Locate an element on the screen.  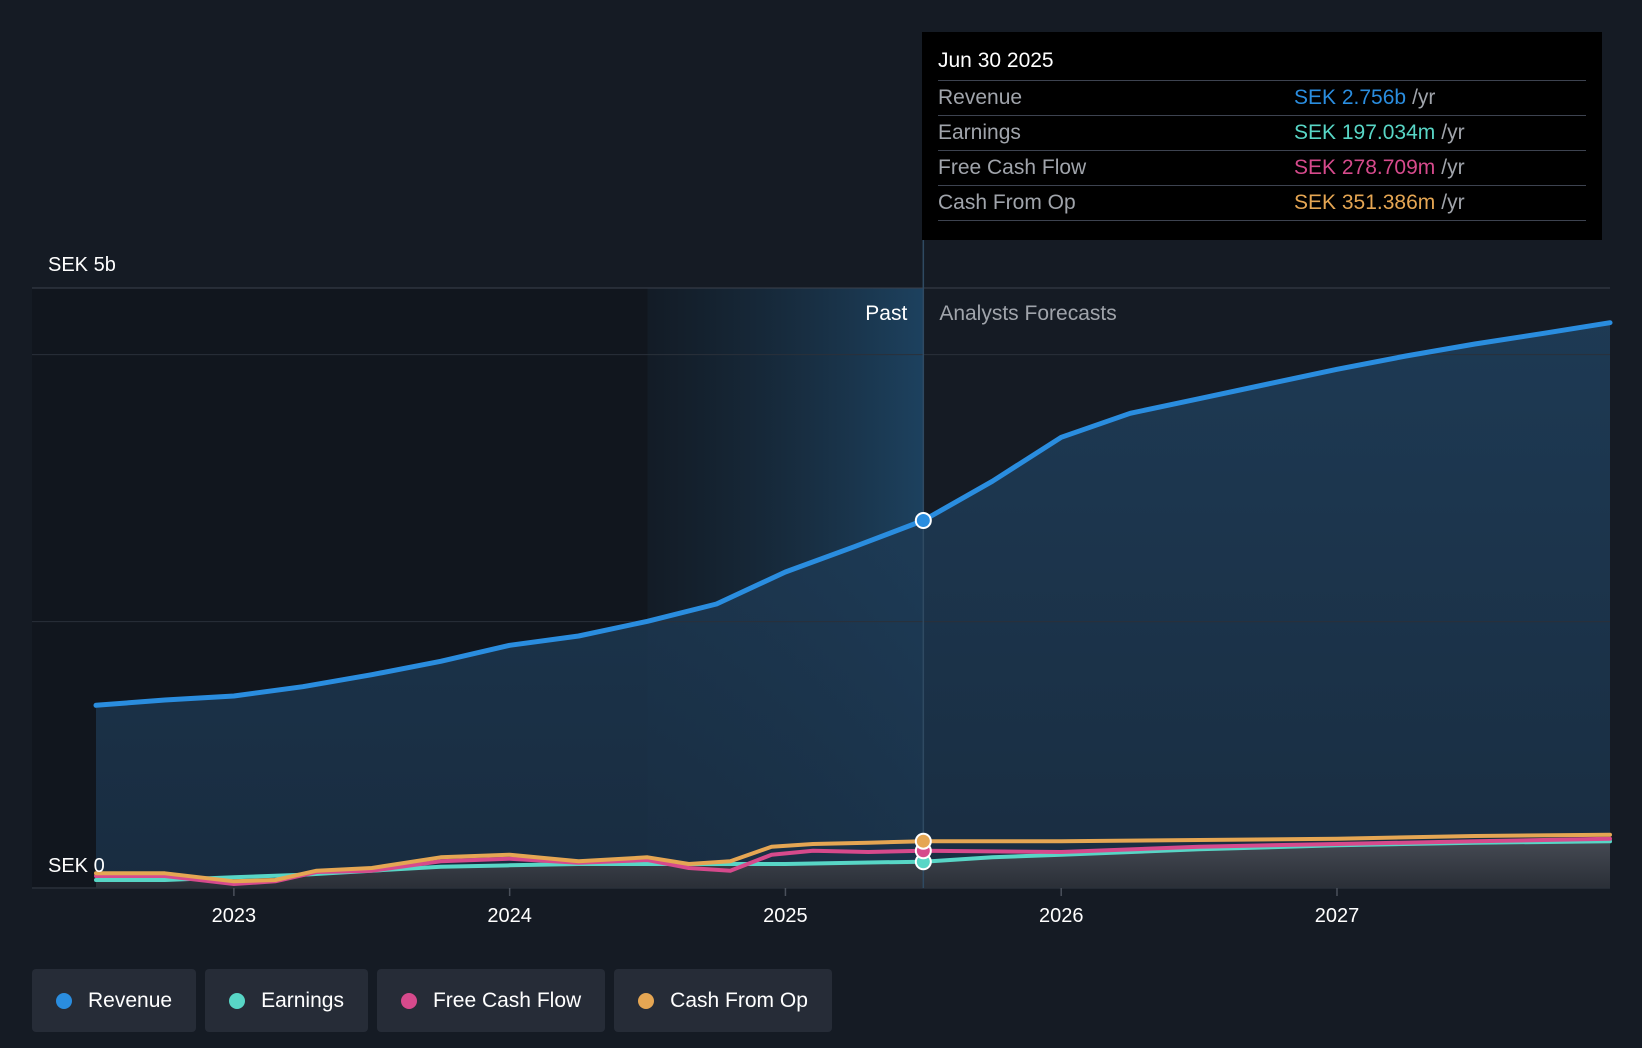
tooltip-value: SEK 278.709m is located at coordinates (1365, 167).